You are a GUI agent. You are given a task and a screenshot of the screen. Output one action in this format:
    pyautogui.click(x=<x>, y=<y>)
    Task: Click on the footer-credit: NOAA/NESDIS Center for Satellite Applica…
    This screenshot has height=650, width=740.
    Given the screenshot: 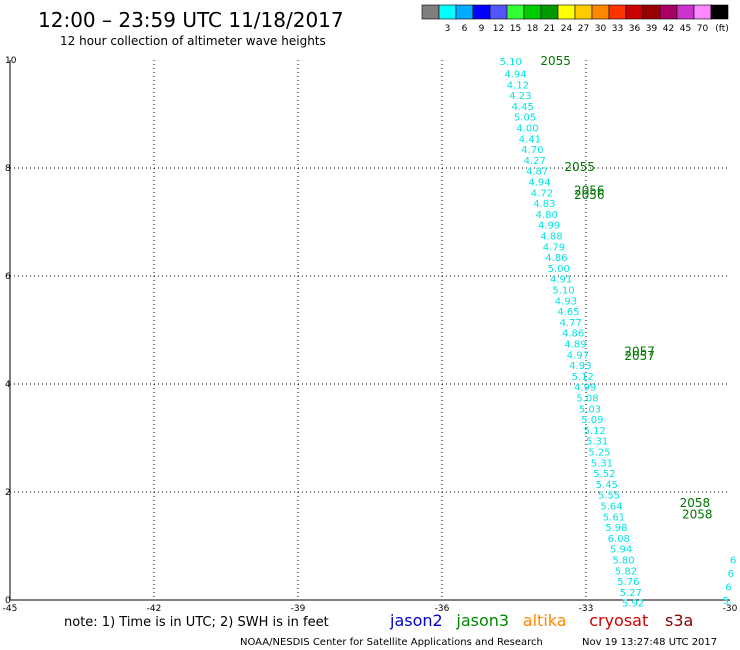 What is the action you would take?
    pyautogui.click(x=391, y=642)
    